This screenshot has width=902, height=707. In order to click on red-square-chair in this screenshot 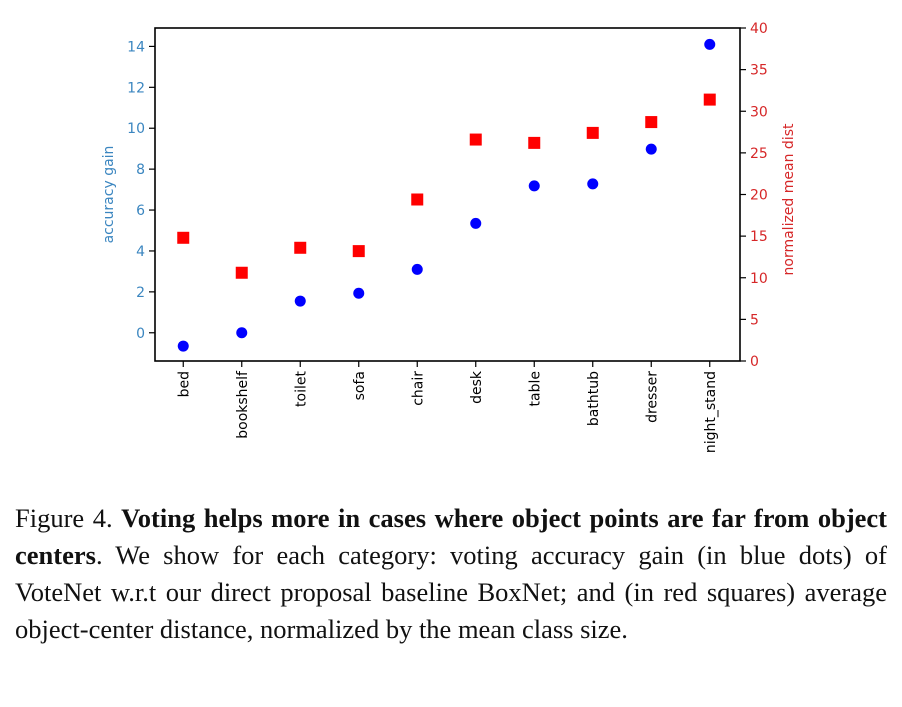, I will do `click(417, 199)`.